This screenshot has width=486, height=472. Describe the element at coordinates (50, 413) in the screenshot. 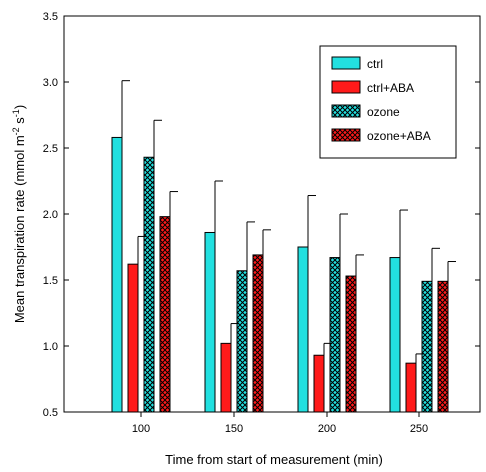

I see `y-tick-label: 0.5` at that location.